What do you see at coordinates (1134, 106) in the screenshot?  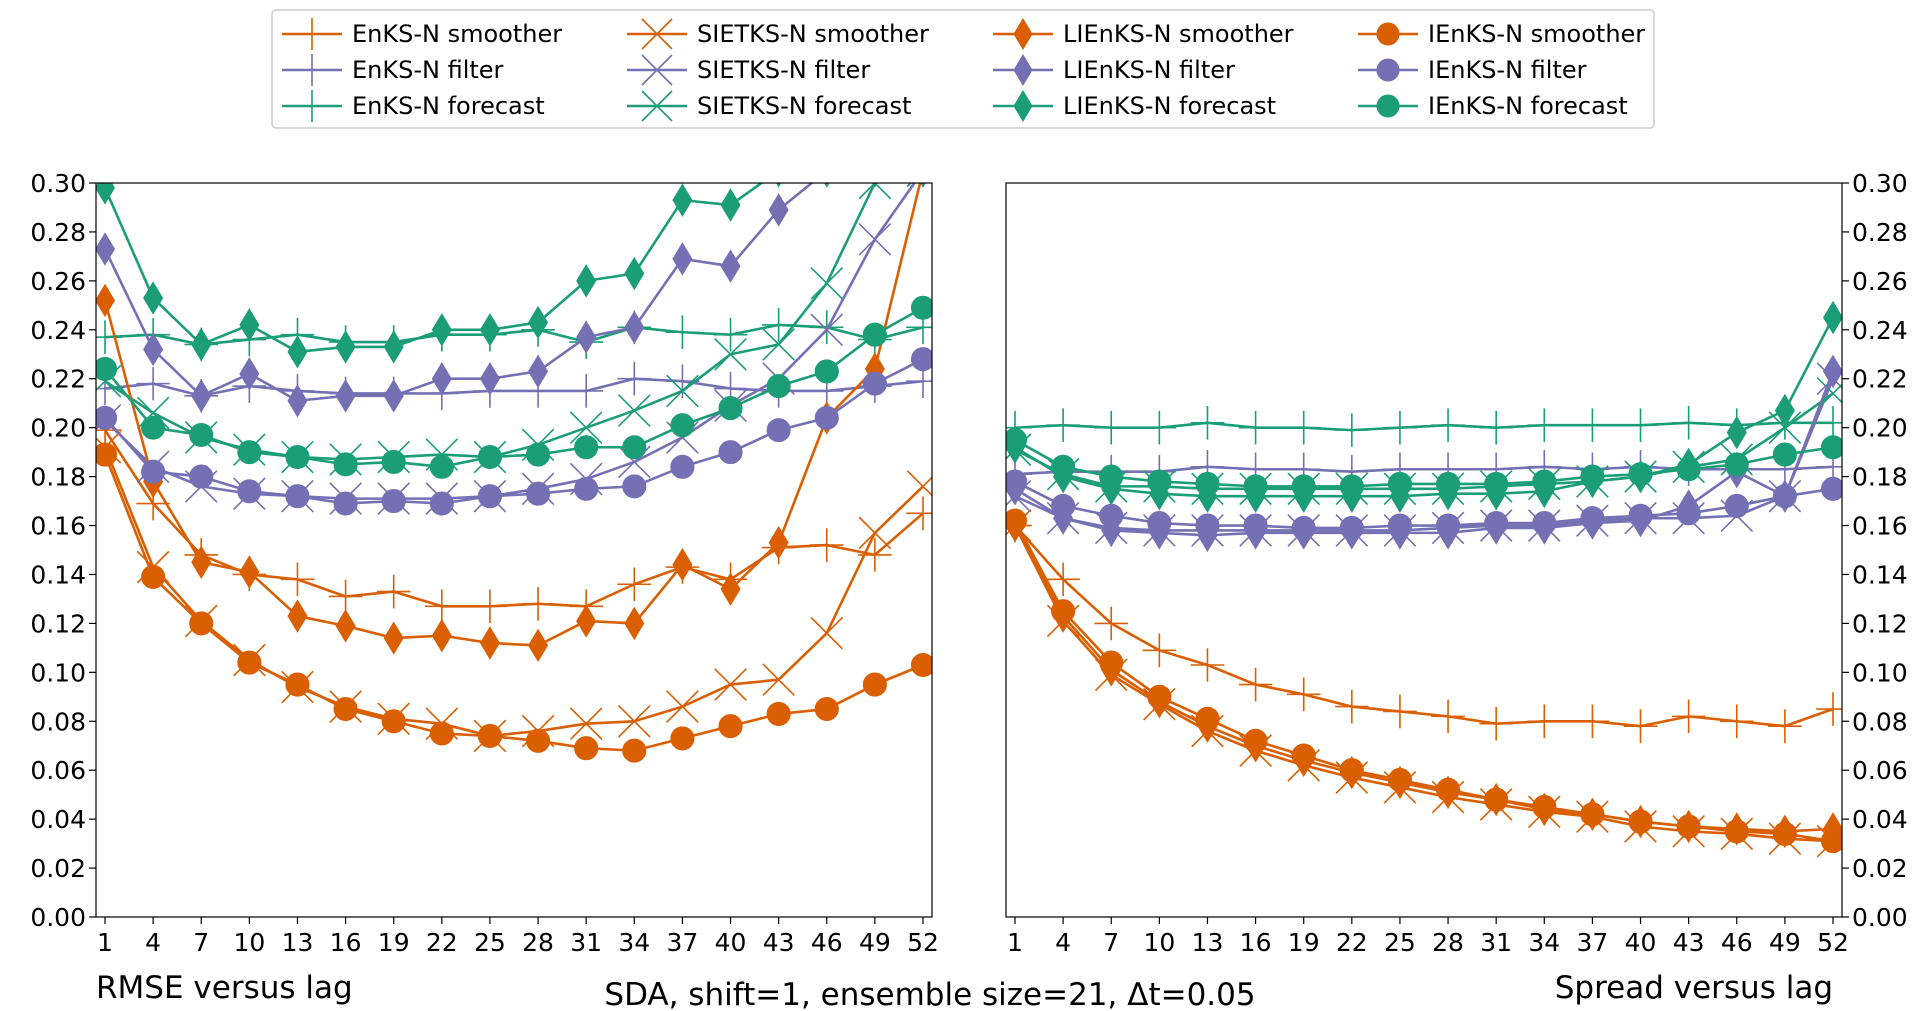 I see `legend-entry-lienks-n-forecast: LIEnKS-N forecast` at bounding box center [1134, 106].